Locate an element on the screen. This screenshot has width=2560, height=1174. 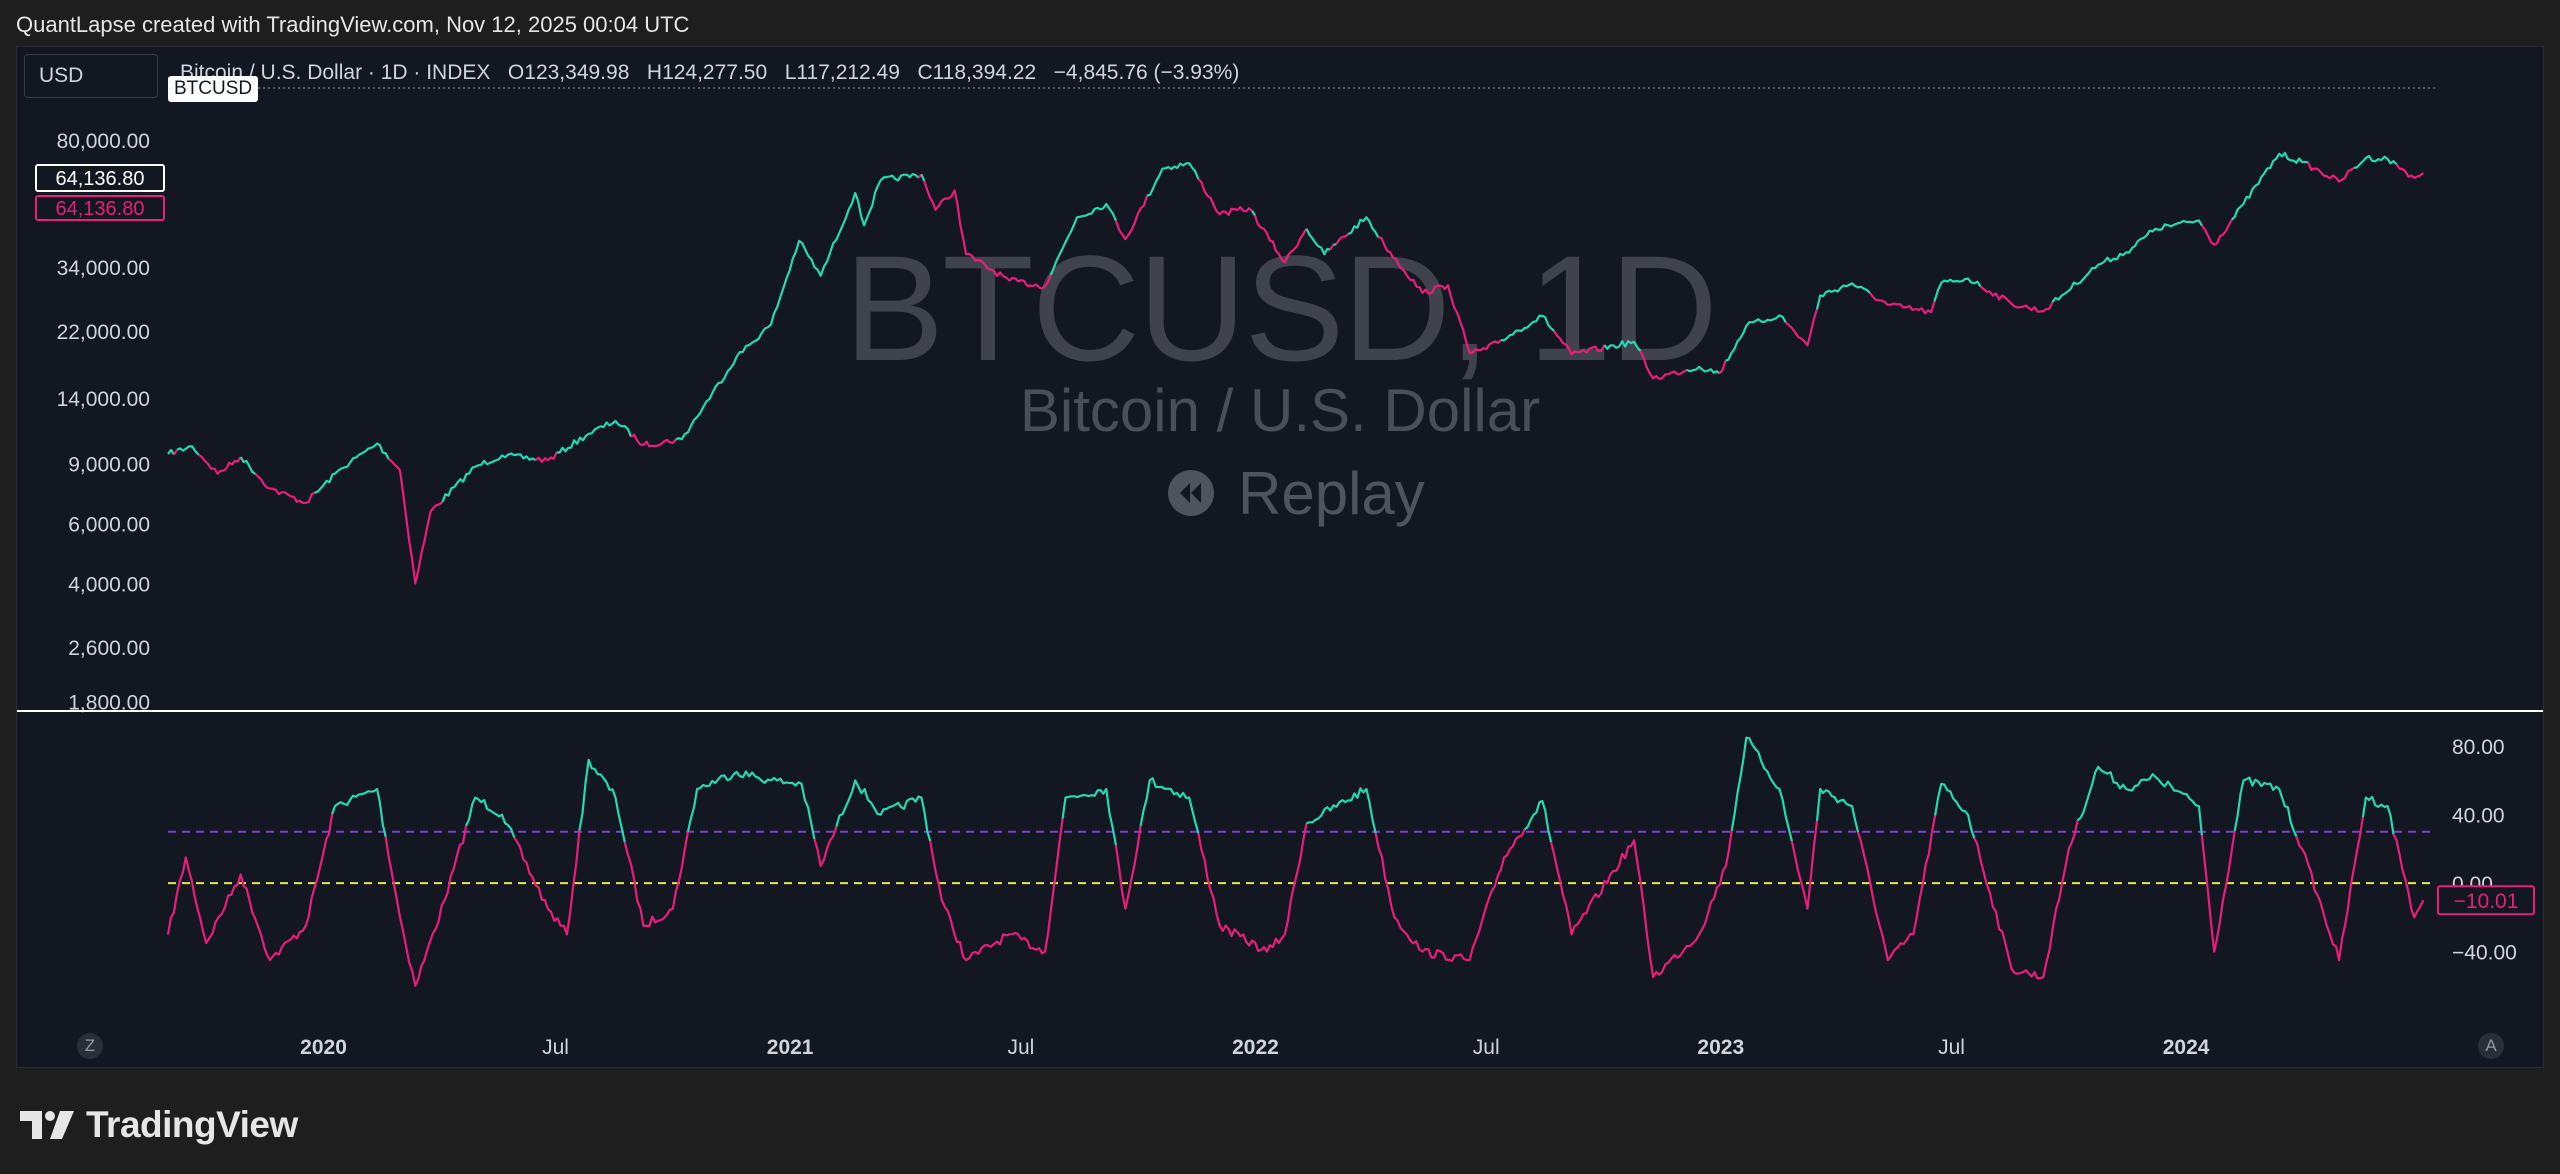
oscillator-levels is located at coordinates (1302, 857).